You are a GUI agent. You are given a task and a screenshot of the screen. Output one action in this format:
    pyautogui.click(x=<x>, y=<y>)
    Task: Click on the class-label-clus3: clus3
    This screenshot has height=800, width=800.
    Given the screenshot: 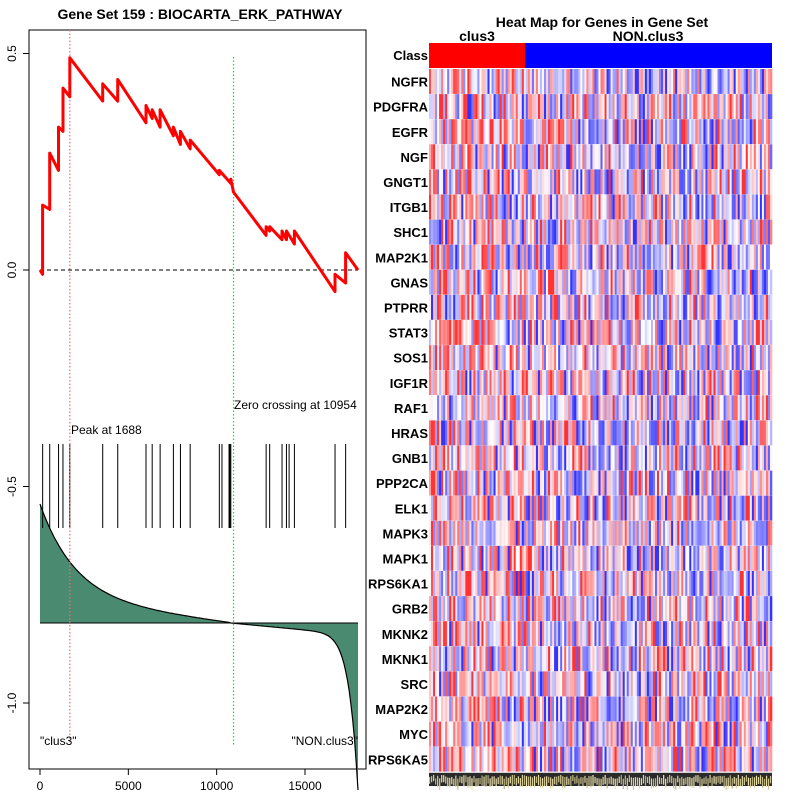 What is the action you would take?
    pyautogui.click(x=477, y=36)
    